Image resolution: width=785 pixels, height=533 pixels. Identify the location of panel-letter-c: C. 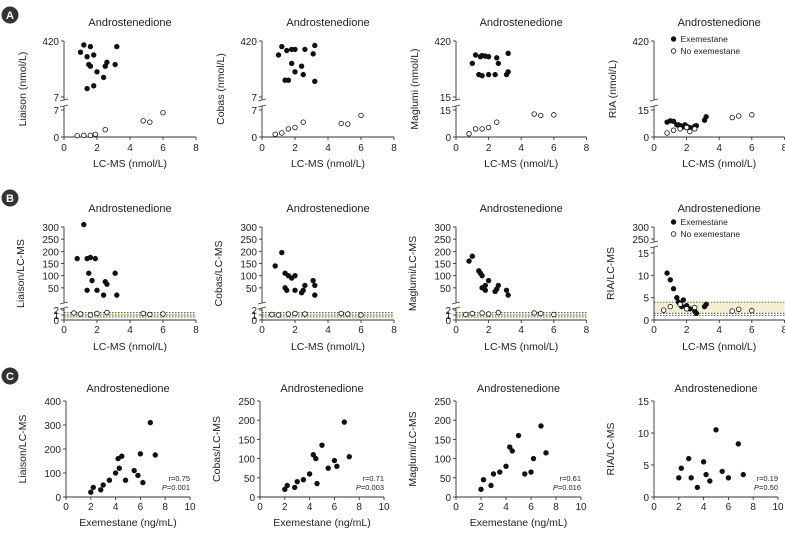
(10, 376).